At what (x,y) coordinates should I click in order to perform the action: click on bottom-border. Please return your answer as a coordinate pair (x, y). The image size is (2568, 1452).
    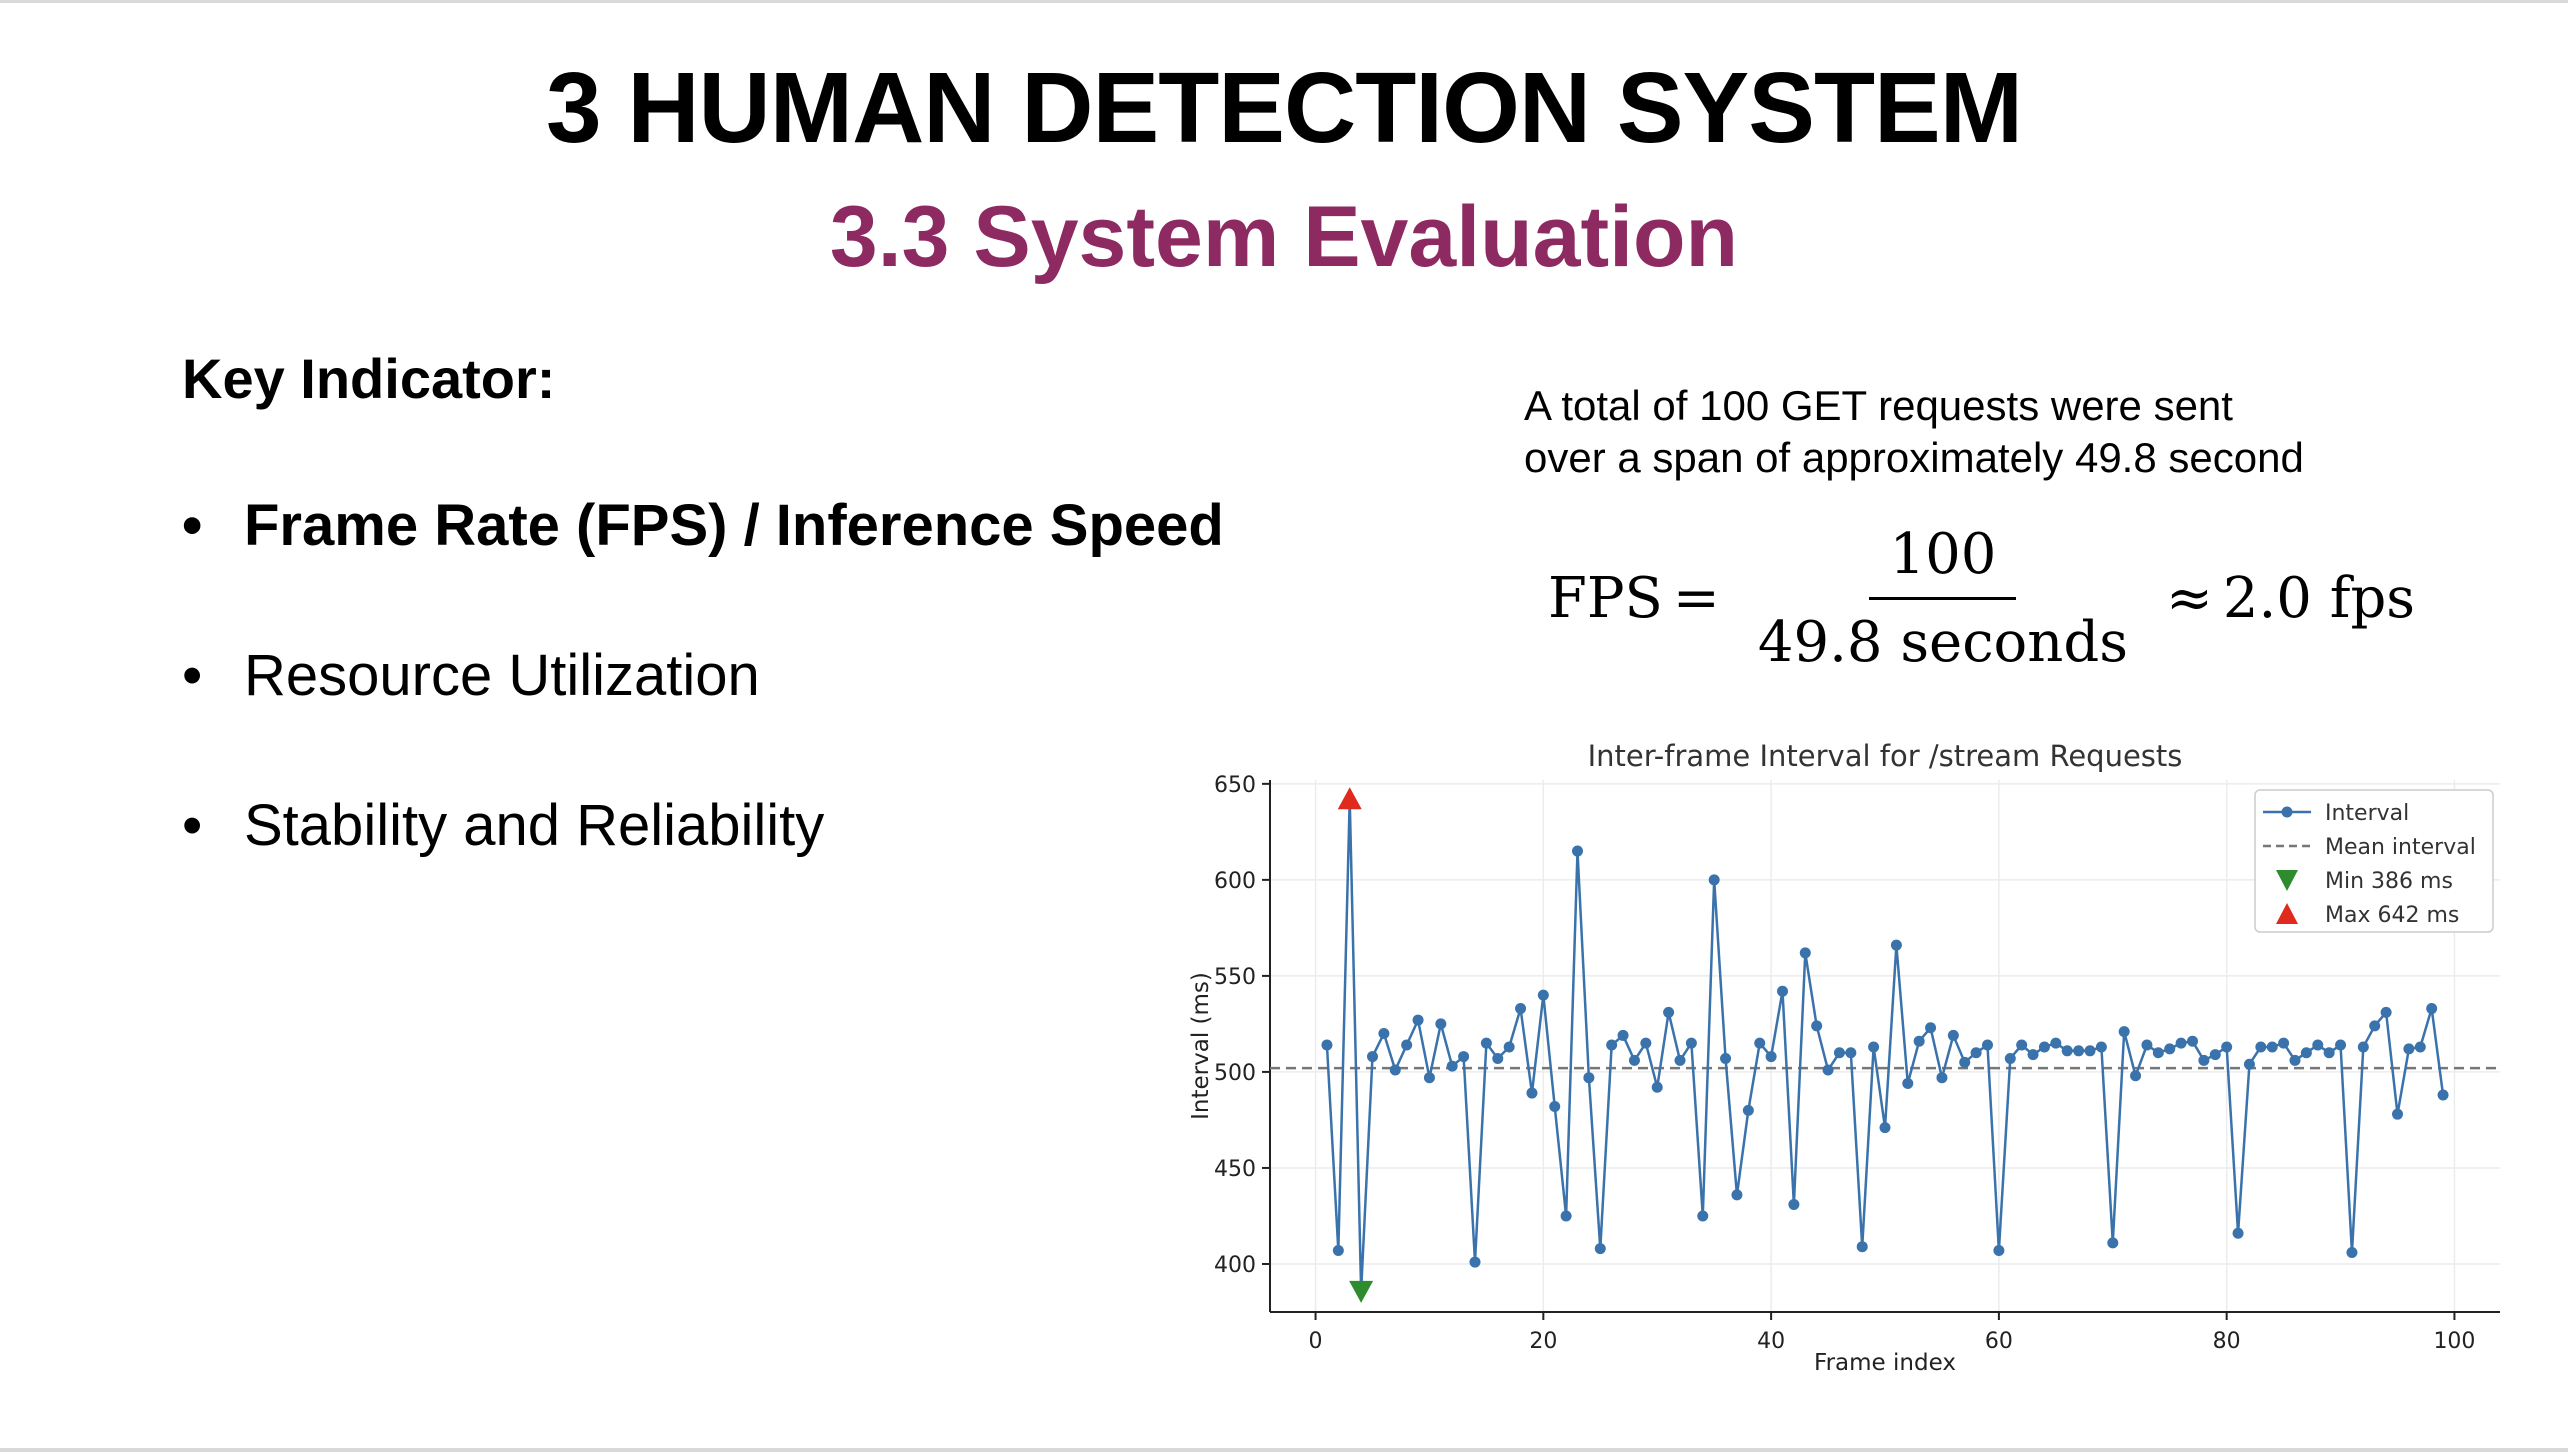
    Looking at the image, I should click on (1284, 1450).